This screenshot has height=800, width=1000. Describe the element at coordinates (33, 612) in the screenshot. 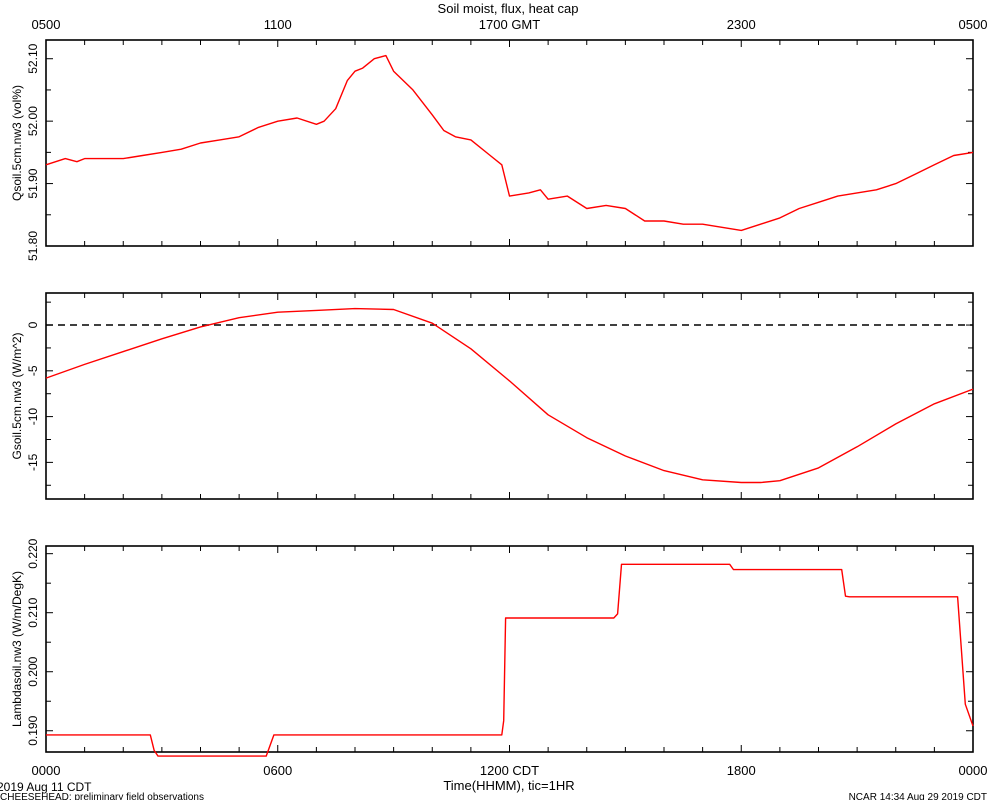

I see `y-tick-label-p3-2: 0.210` at that location.